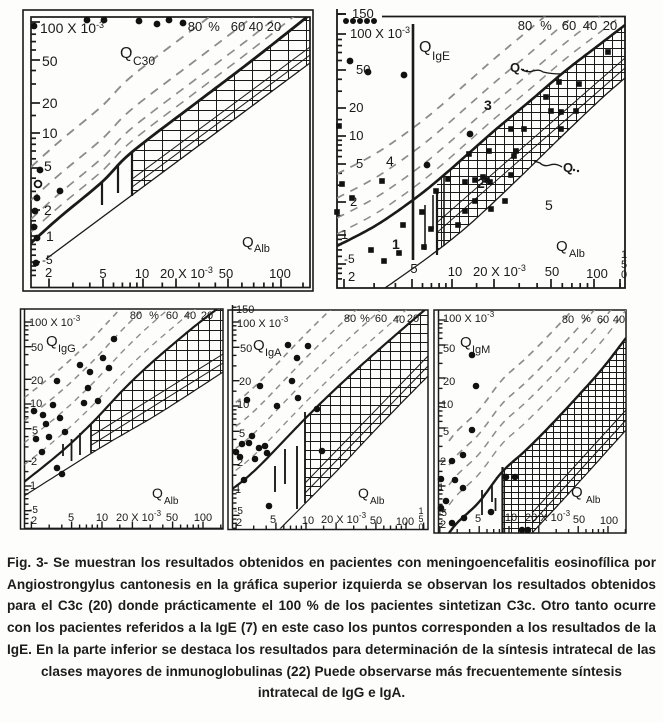  I want to click on svg-text: IgG, so click(67, 349).